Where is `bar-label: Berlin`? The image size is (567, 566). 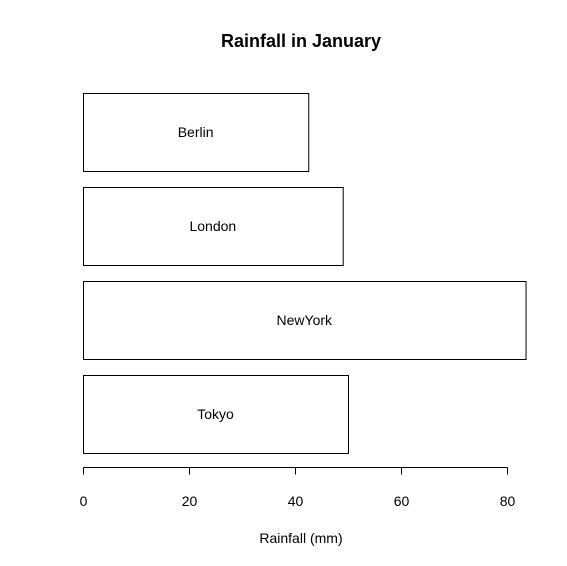 bar-label: Berlin is located at coordinates (196, 132).